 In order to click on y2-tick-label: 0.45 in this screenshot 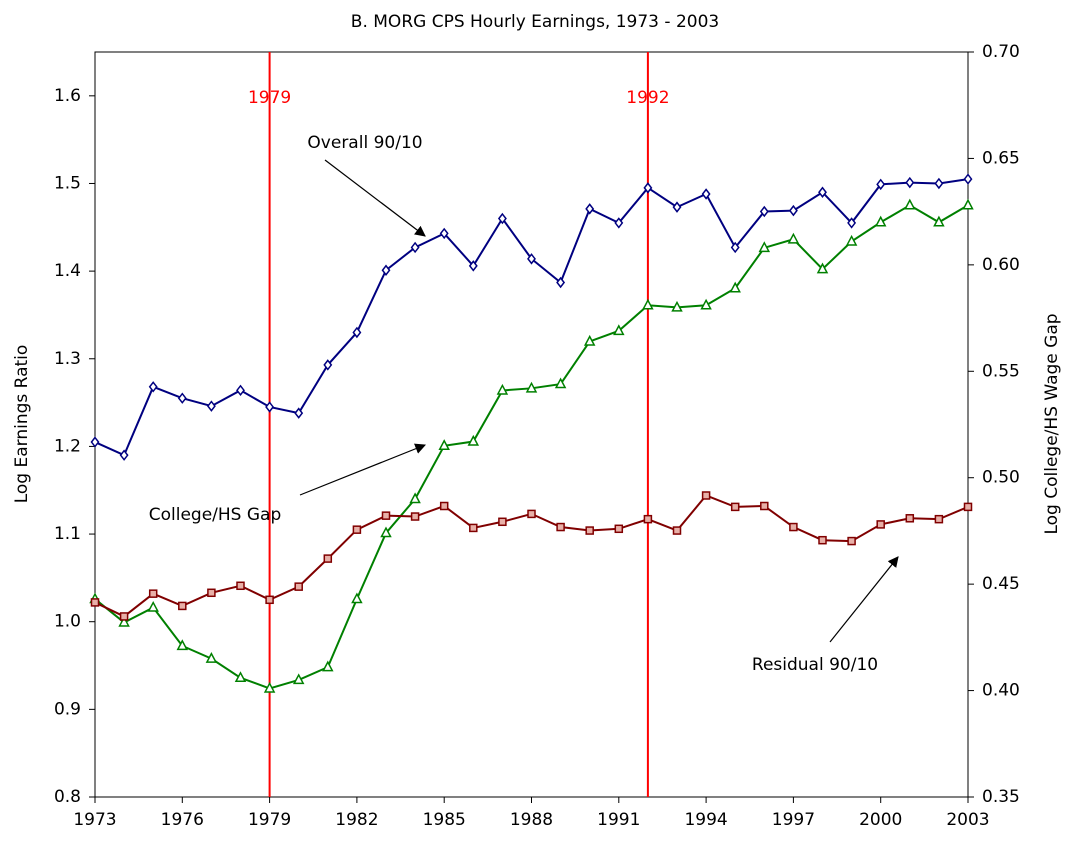, I will do `click(1001, 584)`.